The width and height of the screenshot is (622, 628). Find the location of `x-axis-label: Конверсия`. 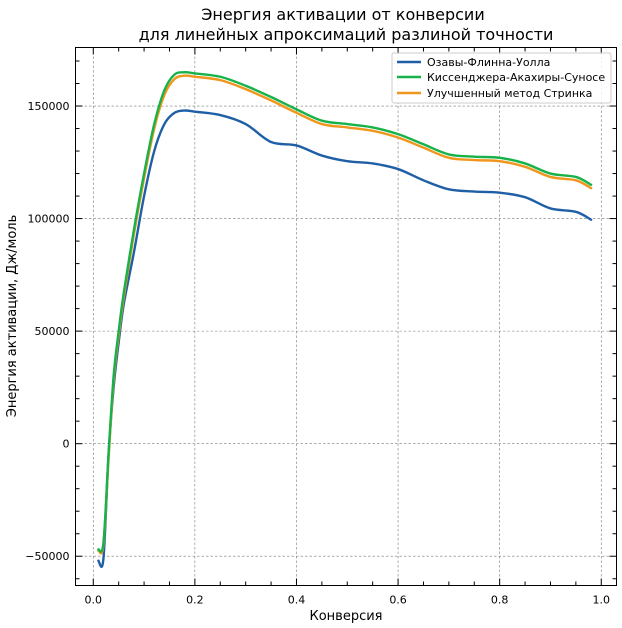

x-axis-label: Конверсия is located at coordinates (345, 616).